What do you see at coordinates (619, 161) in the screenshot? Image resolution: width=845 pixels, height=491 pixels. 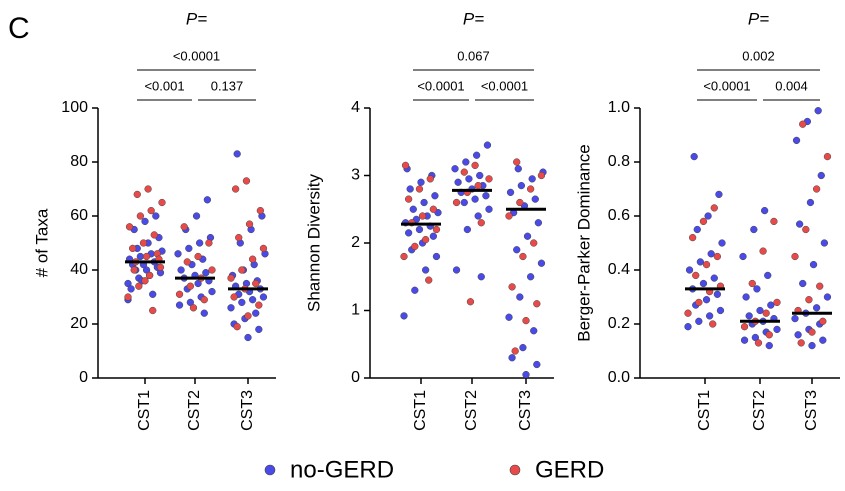 I see `y-tick-label: 0.8` at bounding box center [619, 161].